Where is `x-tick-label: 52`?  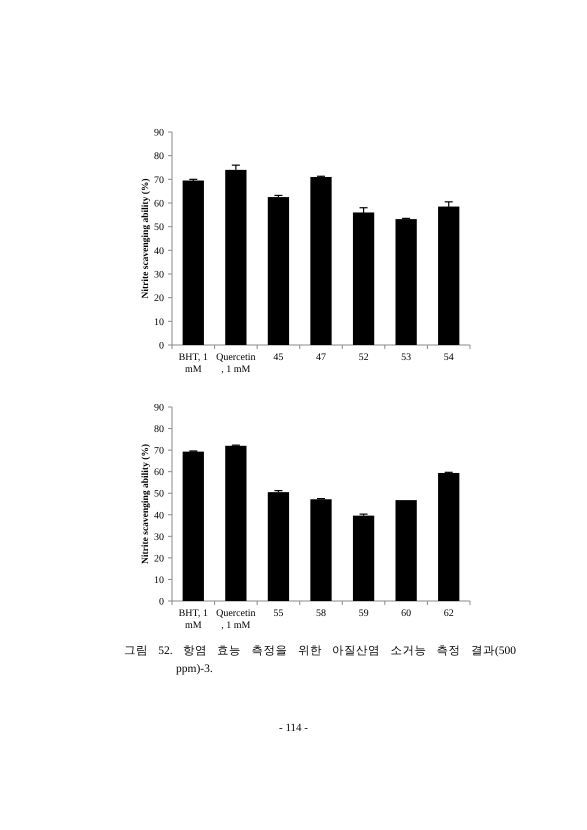 x-tick-label: 52 is located at coordinates (363, 357).